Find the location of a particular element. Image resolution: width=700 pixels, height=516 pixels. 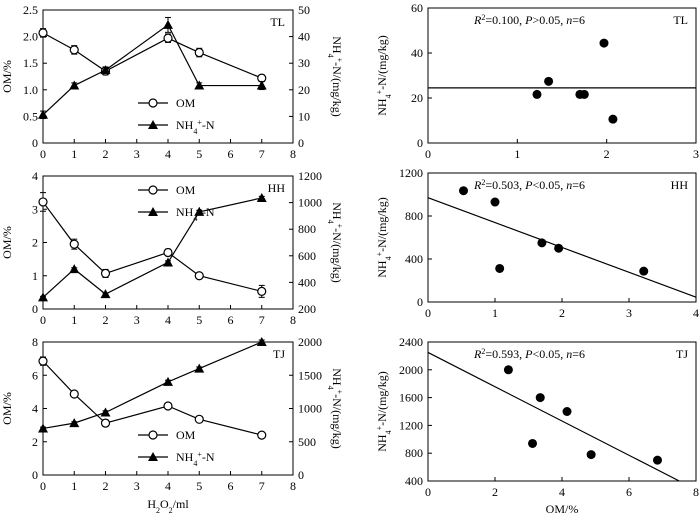

tj-time-x-tick-label: 1 is located at coordinates (74, 486).